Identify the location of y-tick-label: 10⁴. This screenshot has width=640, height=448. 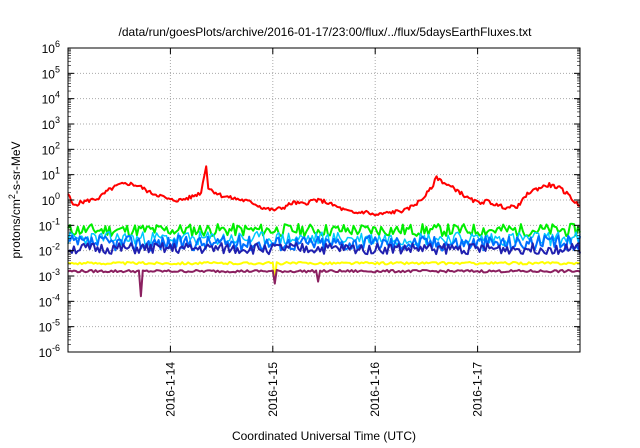
(51, 98).